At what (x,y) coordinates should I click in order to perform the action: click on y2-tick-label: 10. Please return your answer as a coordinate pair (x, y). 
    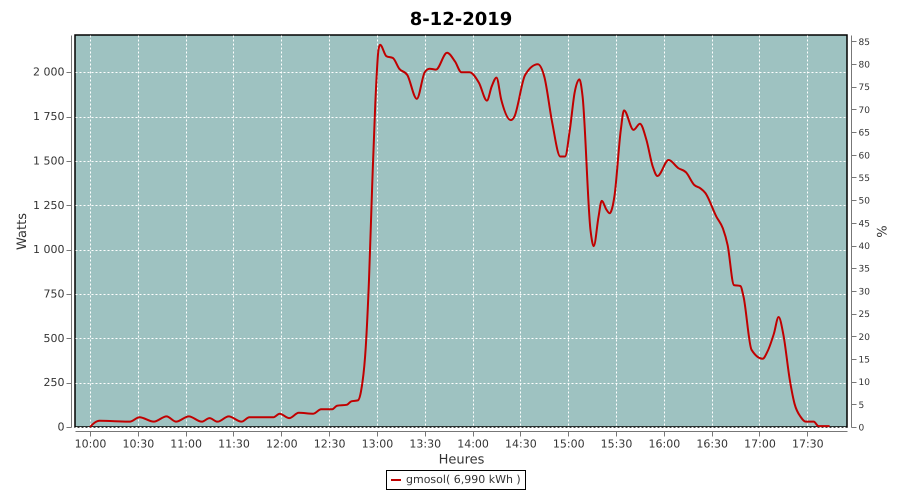
    Looking at the image, I should click on (864, 383).